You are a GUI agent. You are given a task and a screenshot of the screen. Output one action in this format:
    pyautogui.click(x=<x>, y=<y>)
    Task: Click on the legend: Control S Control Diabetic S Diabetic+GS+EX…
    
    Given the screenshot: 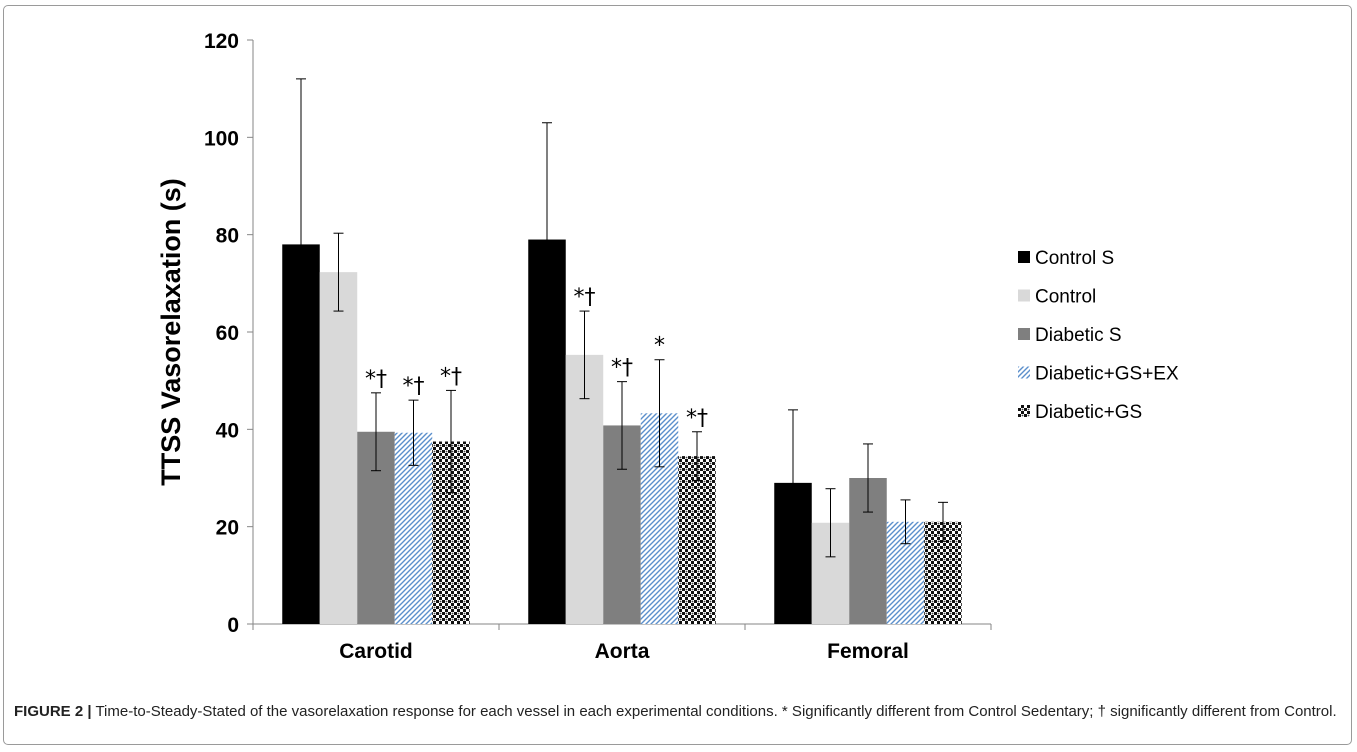 What is the action you would take?
    pyautogui.click(x=1098, y=335)
    